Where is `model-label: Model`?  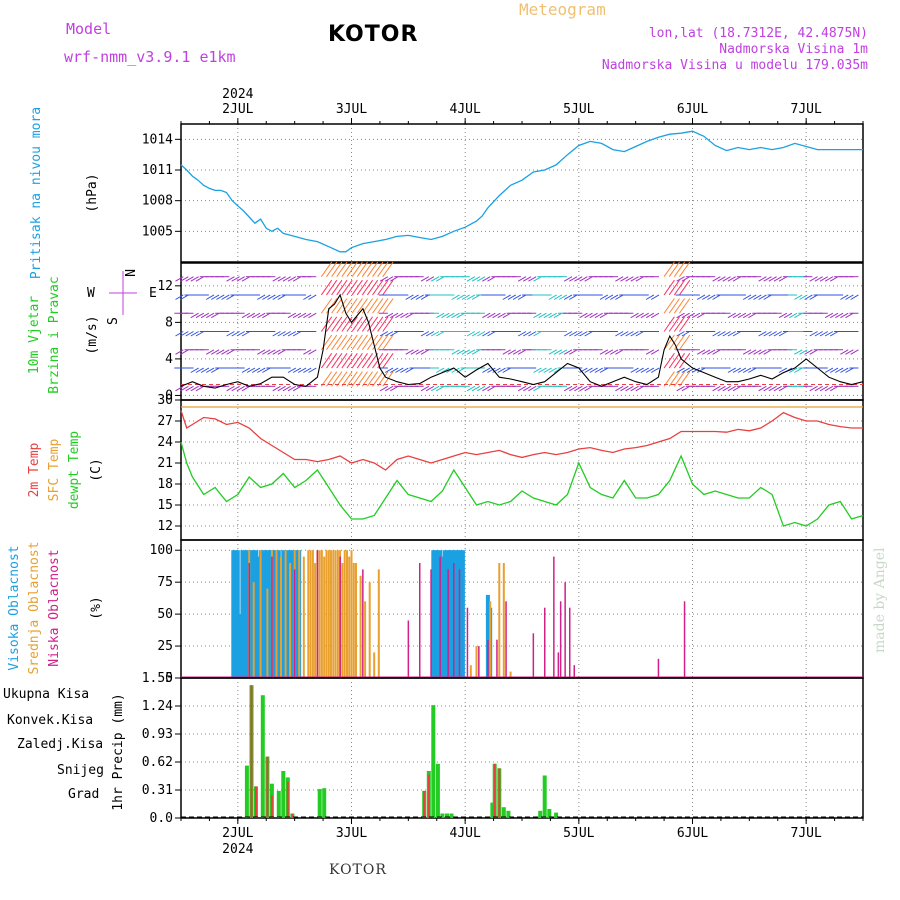
model-label: Model is located at coordinates (89, 29).